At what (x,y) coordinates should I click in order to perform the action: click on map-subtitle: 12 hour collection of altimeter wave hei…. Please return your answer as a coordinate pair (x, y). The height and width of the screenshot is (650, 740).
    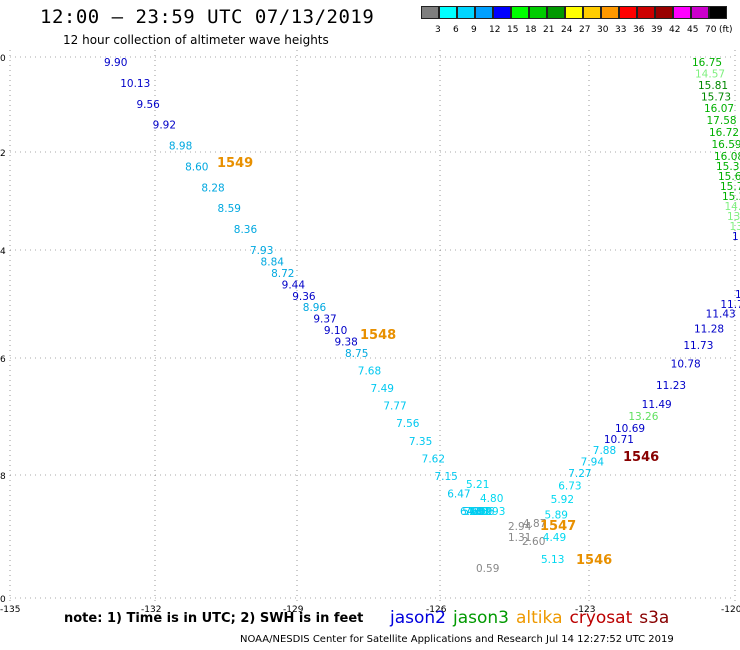
    Looking at the image, I should click on (196, 40).